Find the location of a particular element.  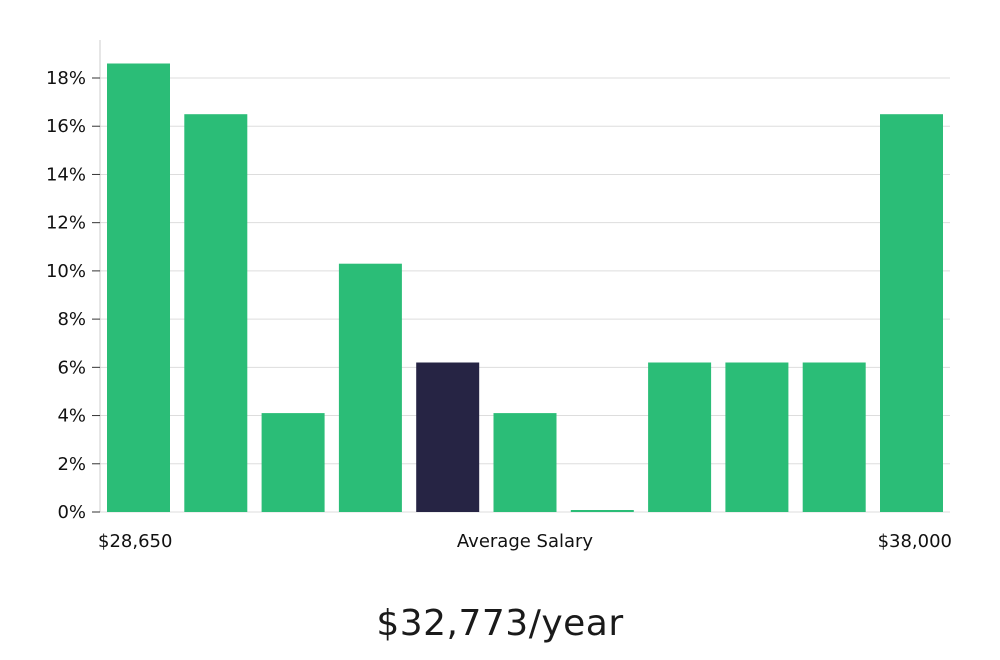

y-tick-label: 8% is located at coordinates (71, 319).